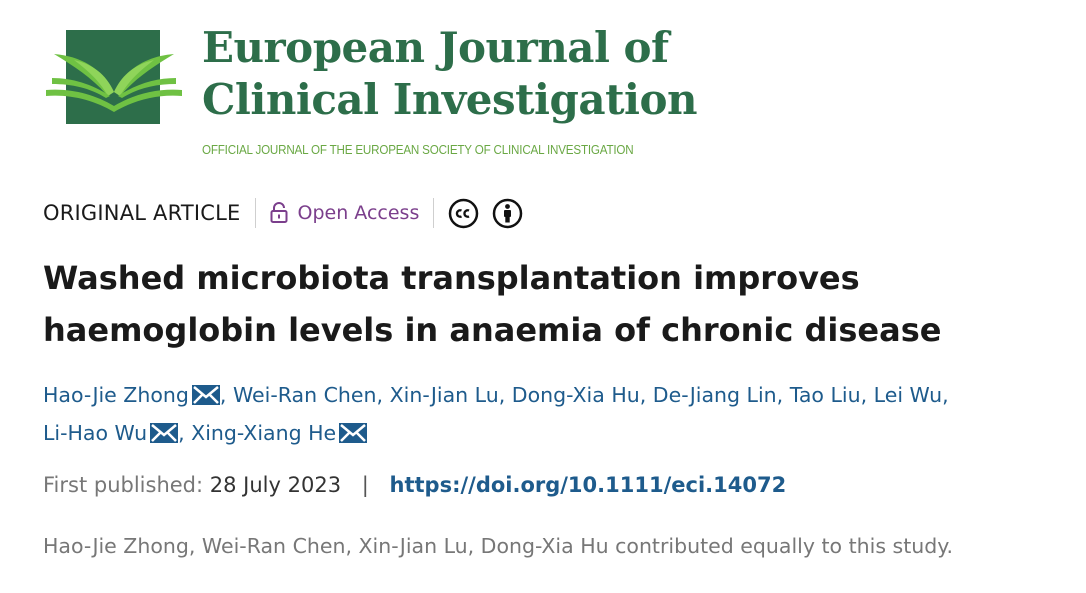 This screenshot has width=1086, height=593. I want to click on license-icons, so click(485, 213).